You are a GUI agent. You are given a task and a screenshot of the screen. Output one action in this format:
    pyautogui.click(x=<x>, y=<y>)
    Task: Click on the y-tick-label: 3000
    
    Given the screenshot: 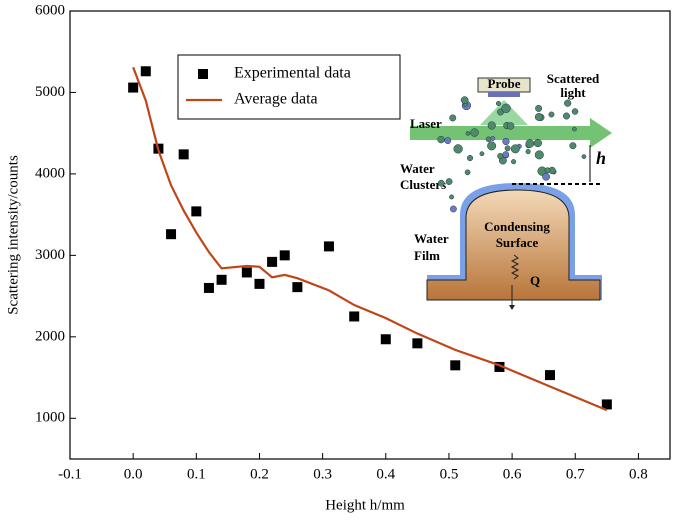 What is the action you would take?
    pyautogui.click(x=50, y=255)
    